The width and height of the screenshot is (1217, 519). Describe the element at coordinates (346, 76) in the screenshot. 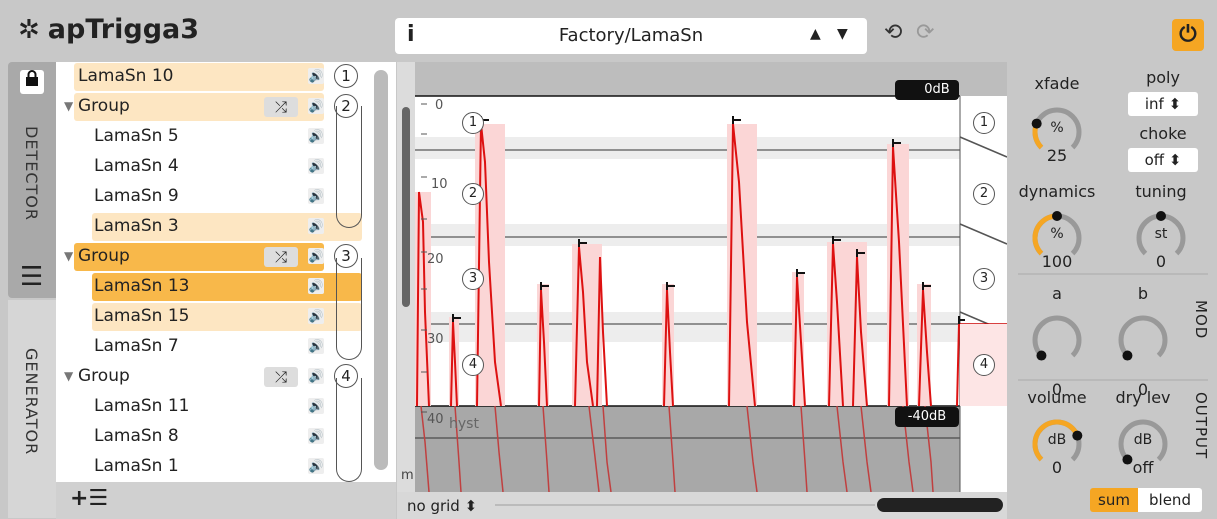

I see `group-number: 1` at that location.